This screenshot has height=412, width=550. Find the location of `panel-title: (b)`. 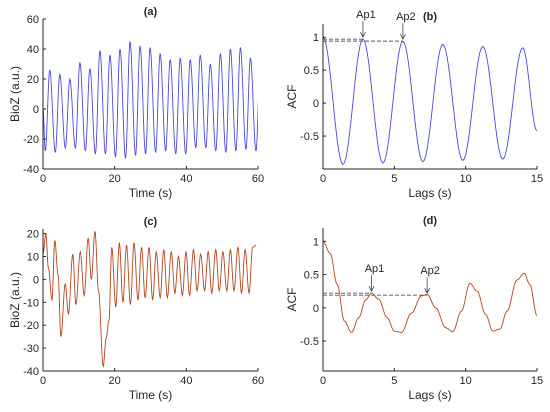

panel-title: (b) is located at coordinates (430, 17).